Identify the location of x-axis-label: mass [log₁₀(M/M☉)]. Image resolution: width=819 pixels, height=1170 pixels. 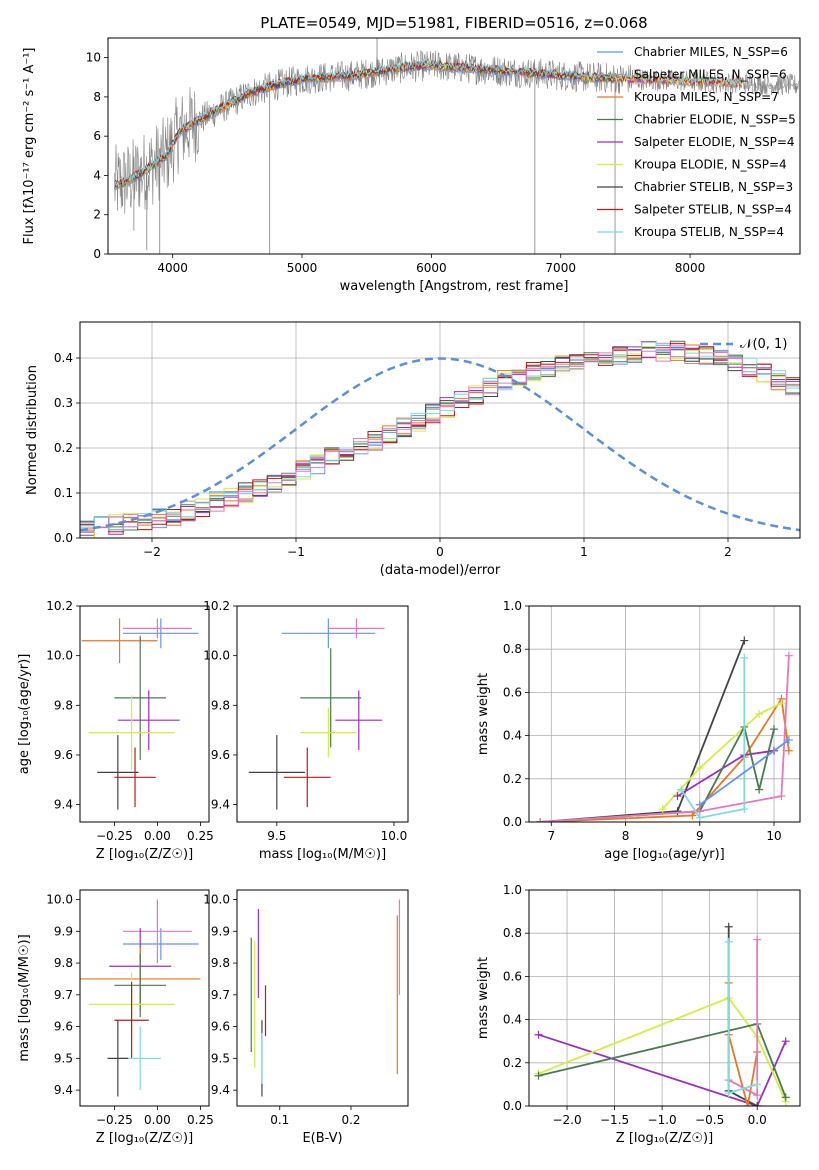
(322, 854).